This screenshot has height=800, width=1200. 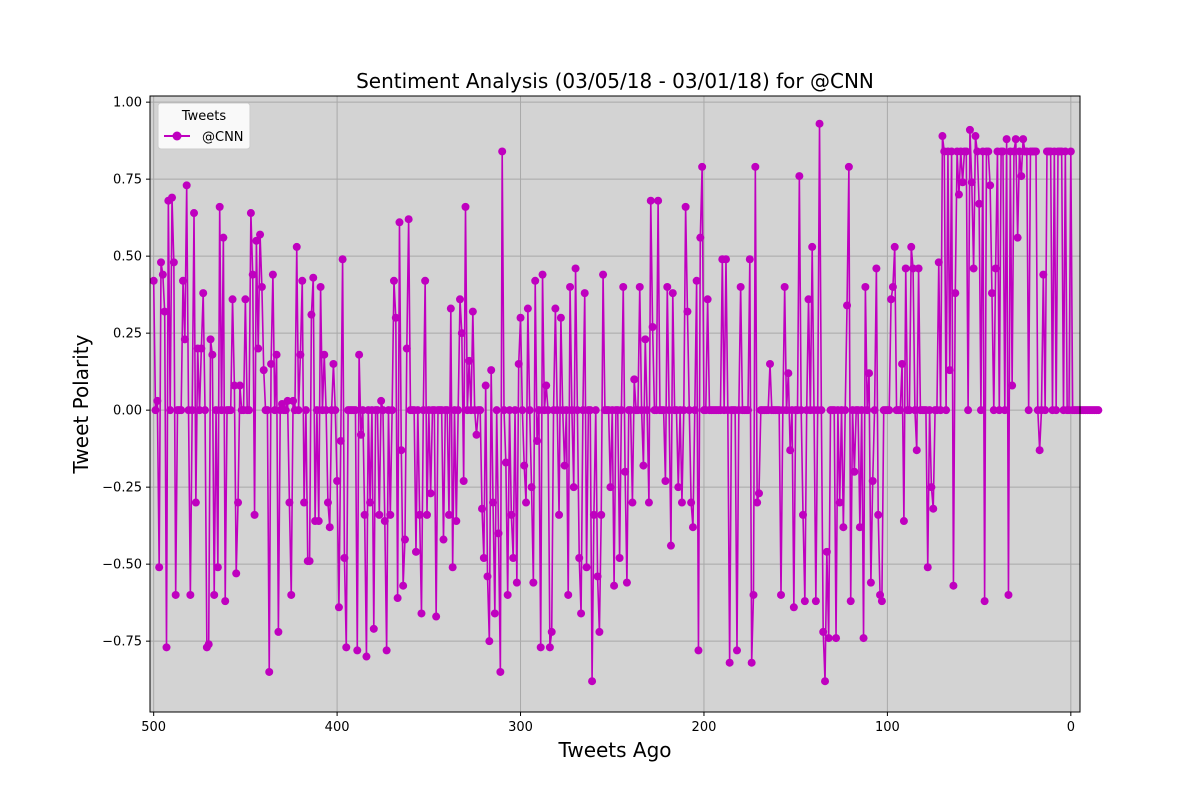 I want to click on x-tick-label: 400, so click(x=337, y=727).